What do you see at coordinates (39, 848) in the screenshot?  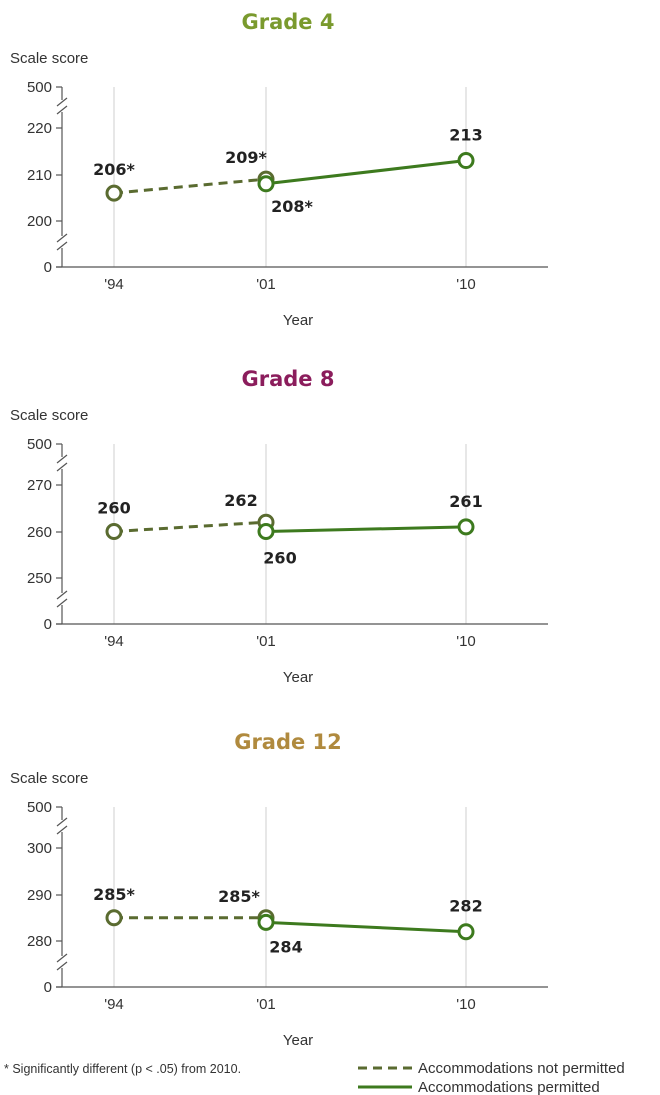 I see `y-tick-label: 300` at bounding box center [39, 848].